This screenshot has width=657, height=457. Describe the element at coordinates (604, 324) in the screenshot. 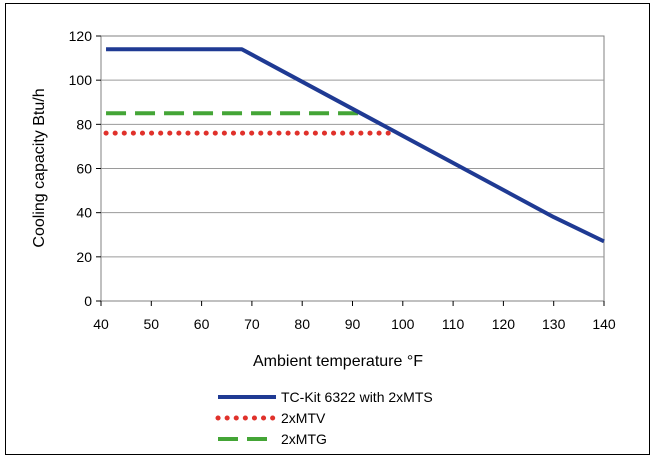

I see `x-tick-label-140: 140` at that location.